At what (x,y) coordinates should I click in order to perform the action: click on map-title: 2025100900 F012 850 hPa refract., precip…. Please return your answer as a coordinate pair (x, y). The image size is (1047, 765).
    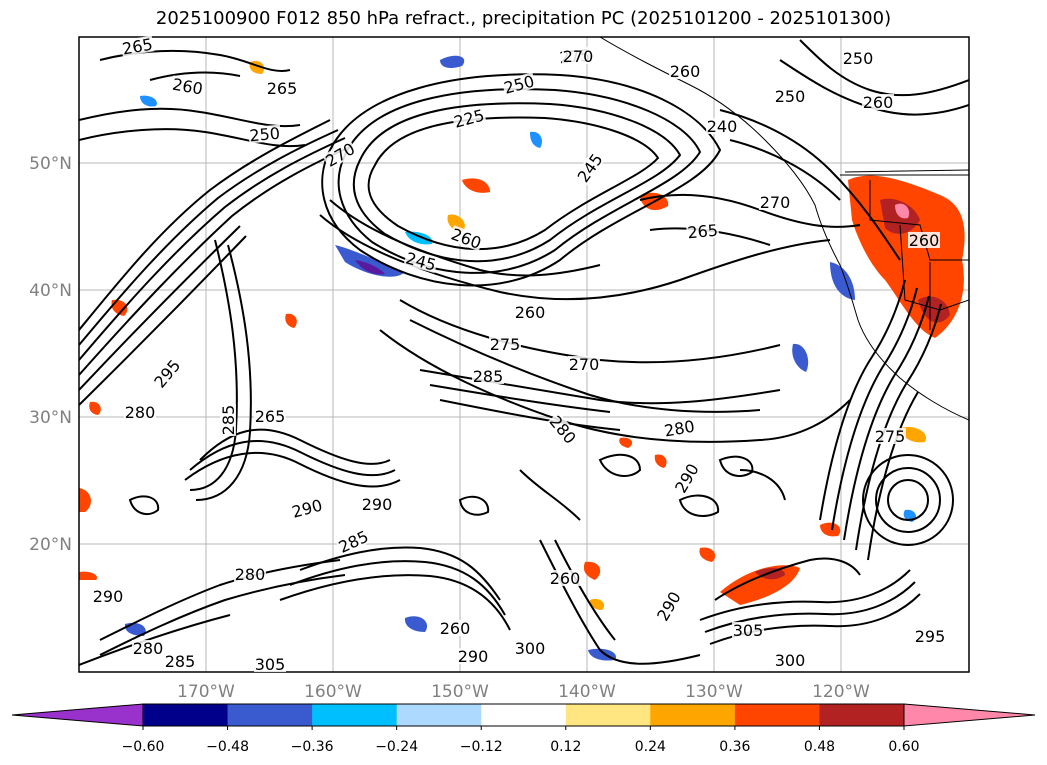
    Looking at the image, I should click on (523, 18).